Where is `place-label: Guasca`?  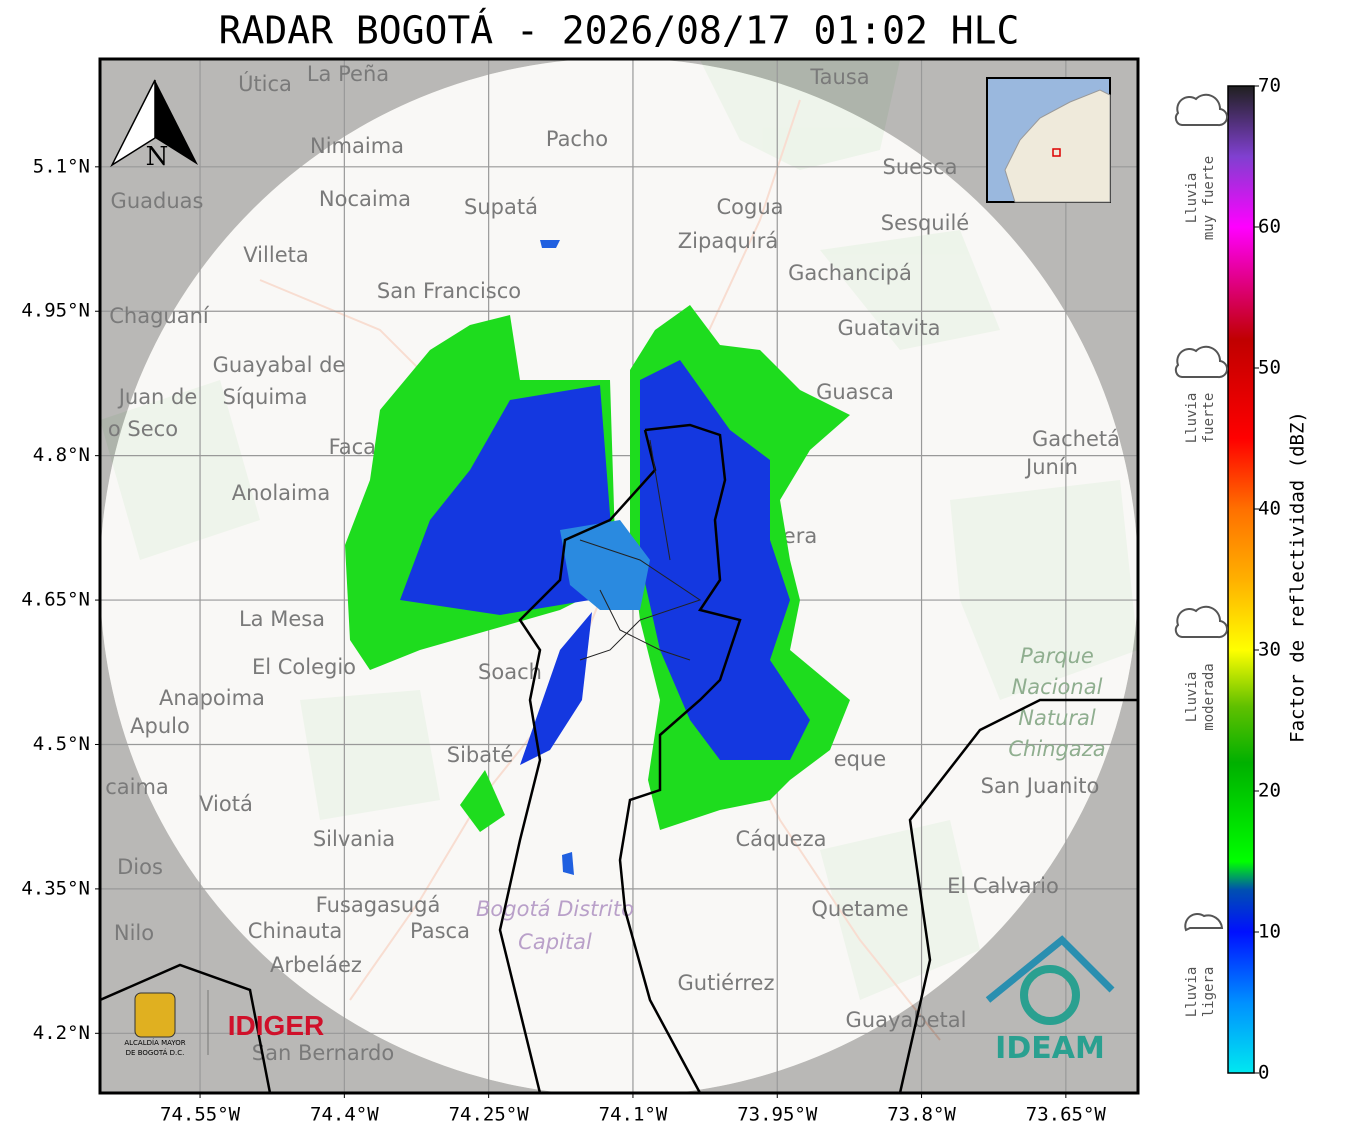 place-label: Guasca is located at coordinates (855, 392).